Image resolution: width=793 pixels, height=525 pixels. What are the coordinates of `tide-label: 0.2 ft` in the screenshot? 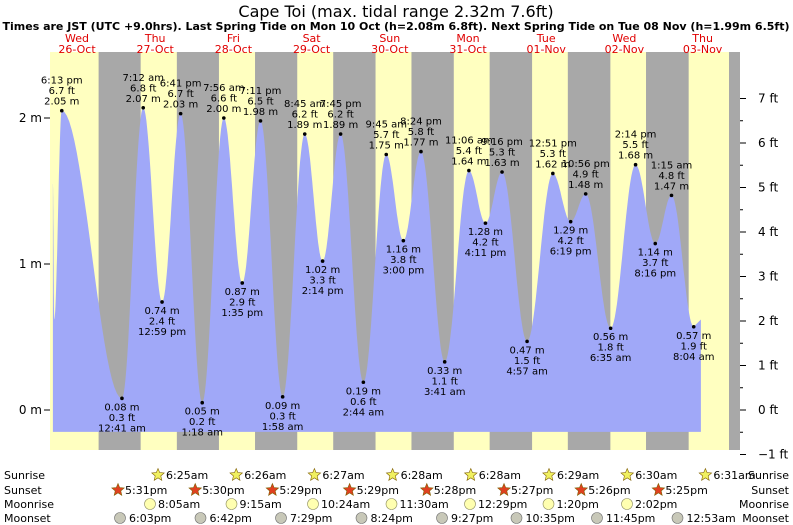 It's located at (202, 422).